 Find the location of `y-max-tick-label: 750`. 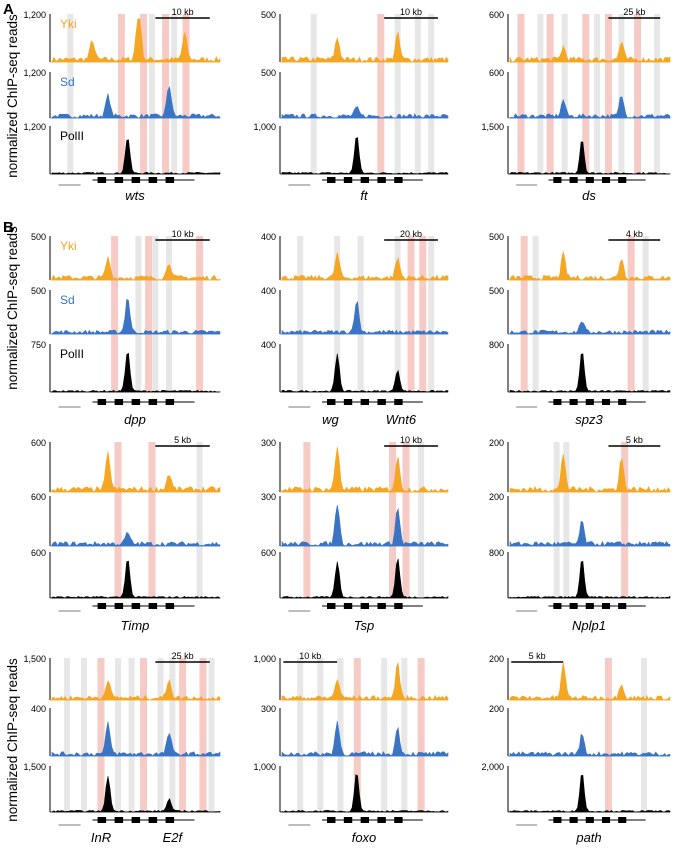

y-max-tick-label: 750 is located at coordinates (38, 345).